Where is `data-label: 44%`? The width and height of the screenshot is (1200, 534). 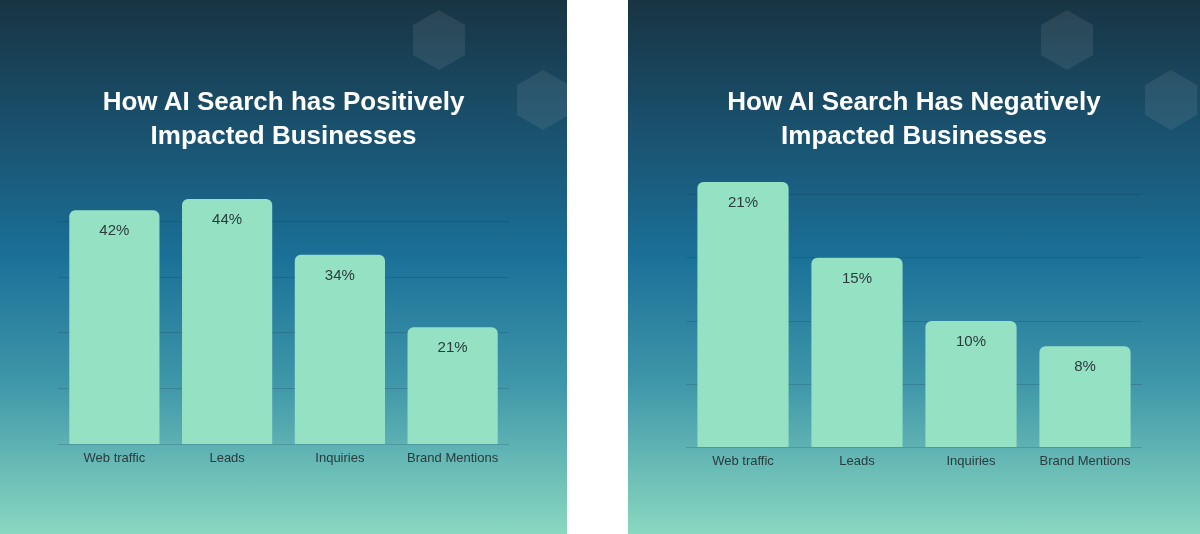
data-label: 44% is located at coordinates (227, 219).